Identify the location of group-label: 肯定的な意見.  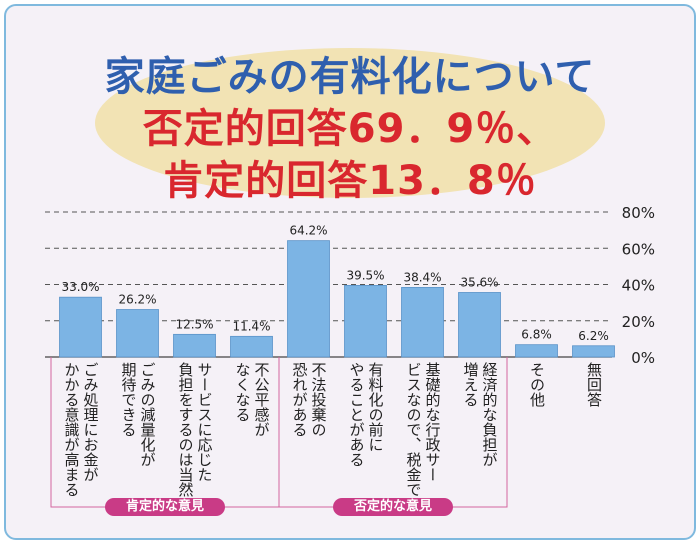
(165, 507).